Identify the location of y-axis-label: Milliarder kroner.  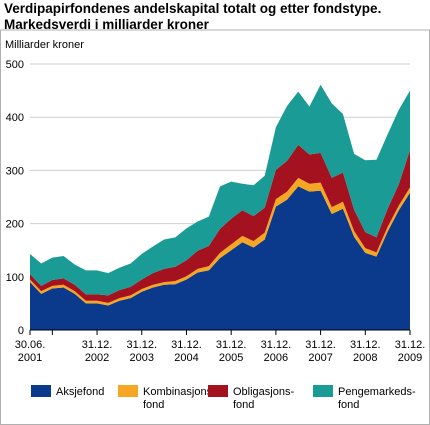
(44, 45).